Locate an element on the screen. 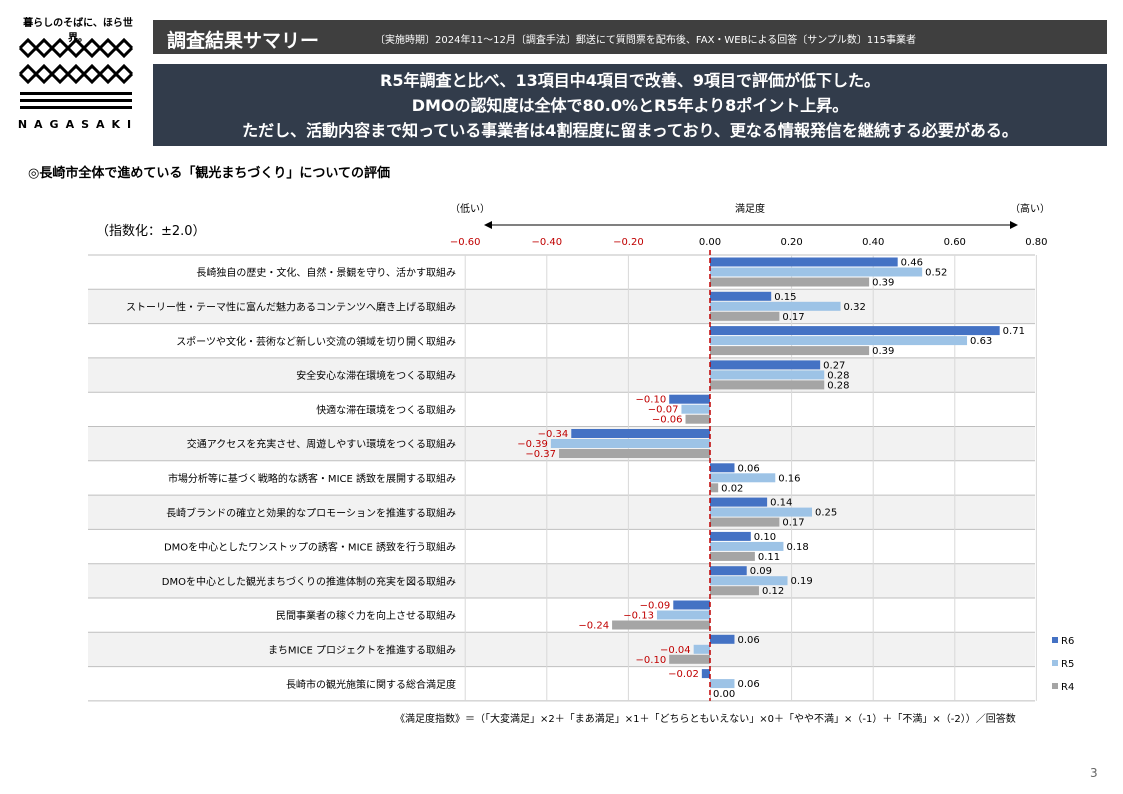  summary-line: R5年調査と比べ、13項目中4項目で改善、9項目で評価が低下した。 is located at coordinates (630, 80).